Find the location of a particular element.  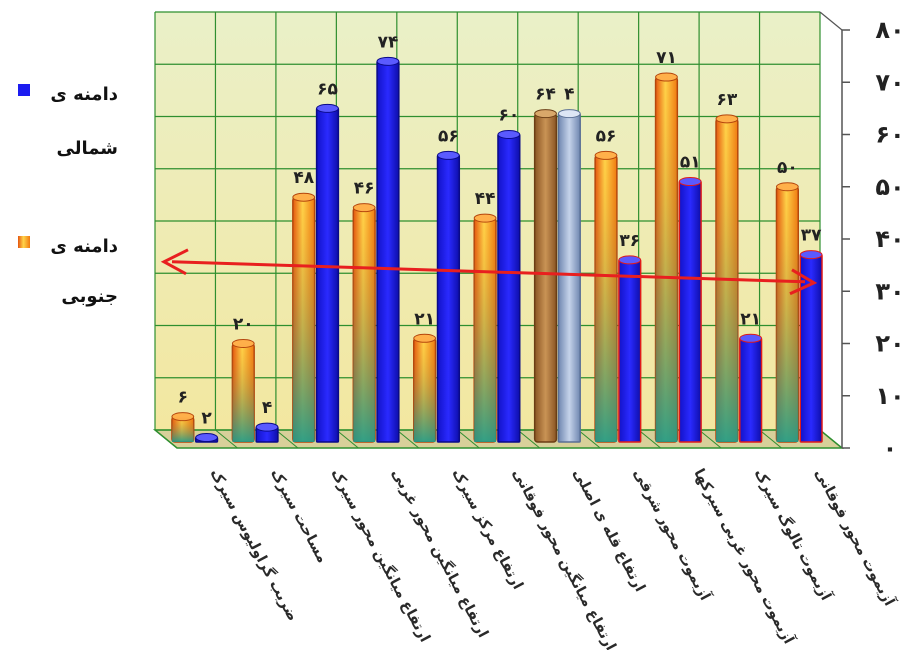

legend-north-label: شمالی is located at coordinates (88, 148).